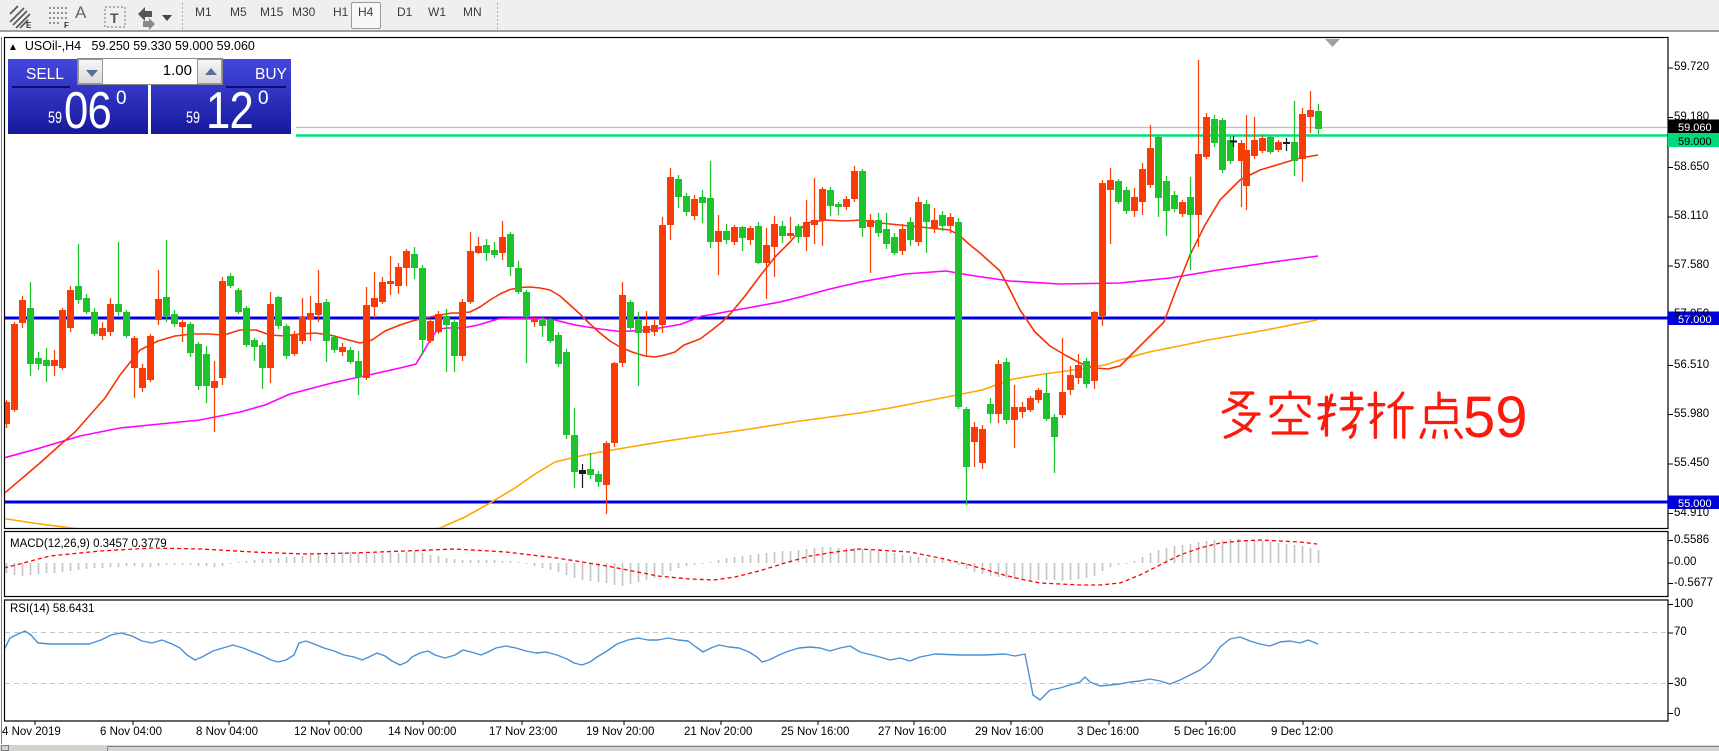  Describe the element at coordinates (66, 25) in the screenshot. I see `svg-text: F` at that location.